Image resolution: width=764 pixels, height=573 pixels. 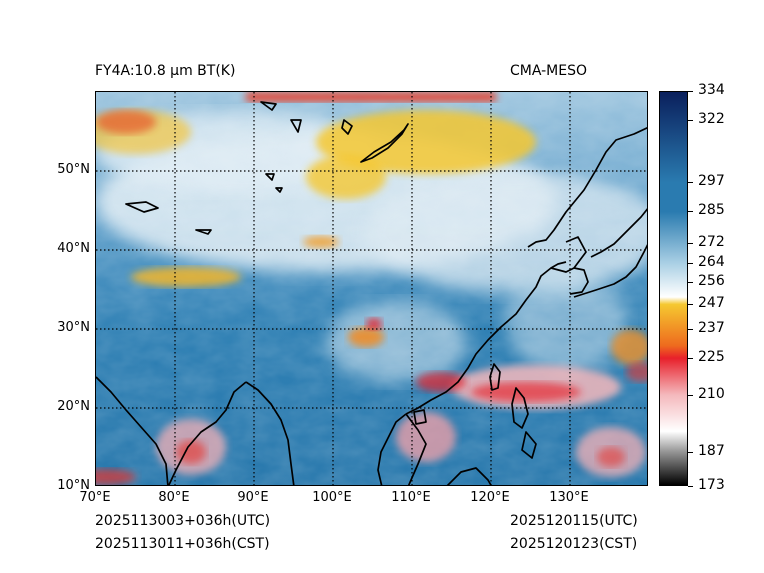 What do you see at coordinates (711, 119) in the screenshot?
I see `colorbar-tick-label: 322` at bounding box center [711, 119].